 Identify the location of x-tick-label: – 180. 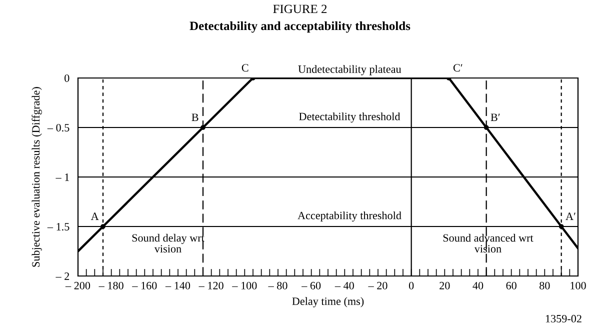
(111, 286).